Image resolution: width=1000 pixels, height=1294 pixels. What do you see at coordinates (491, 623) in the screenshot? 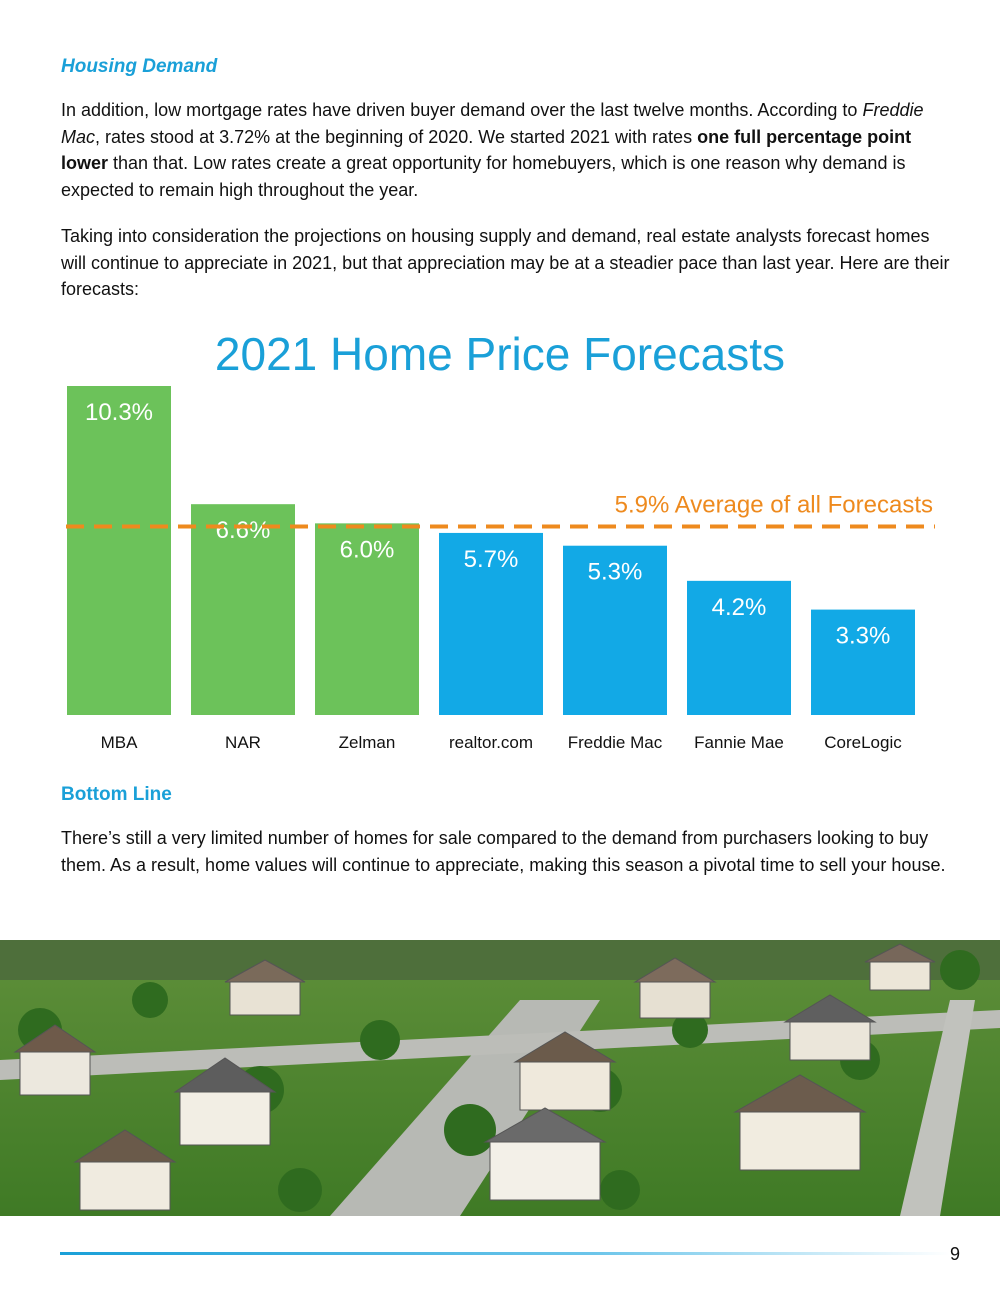
I see `bar-realtor-com` at bounding box center [491, 623].